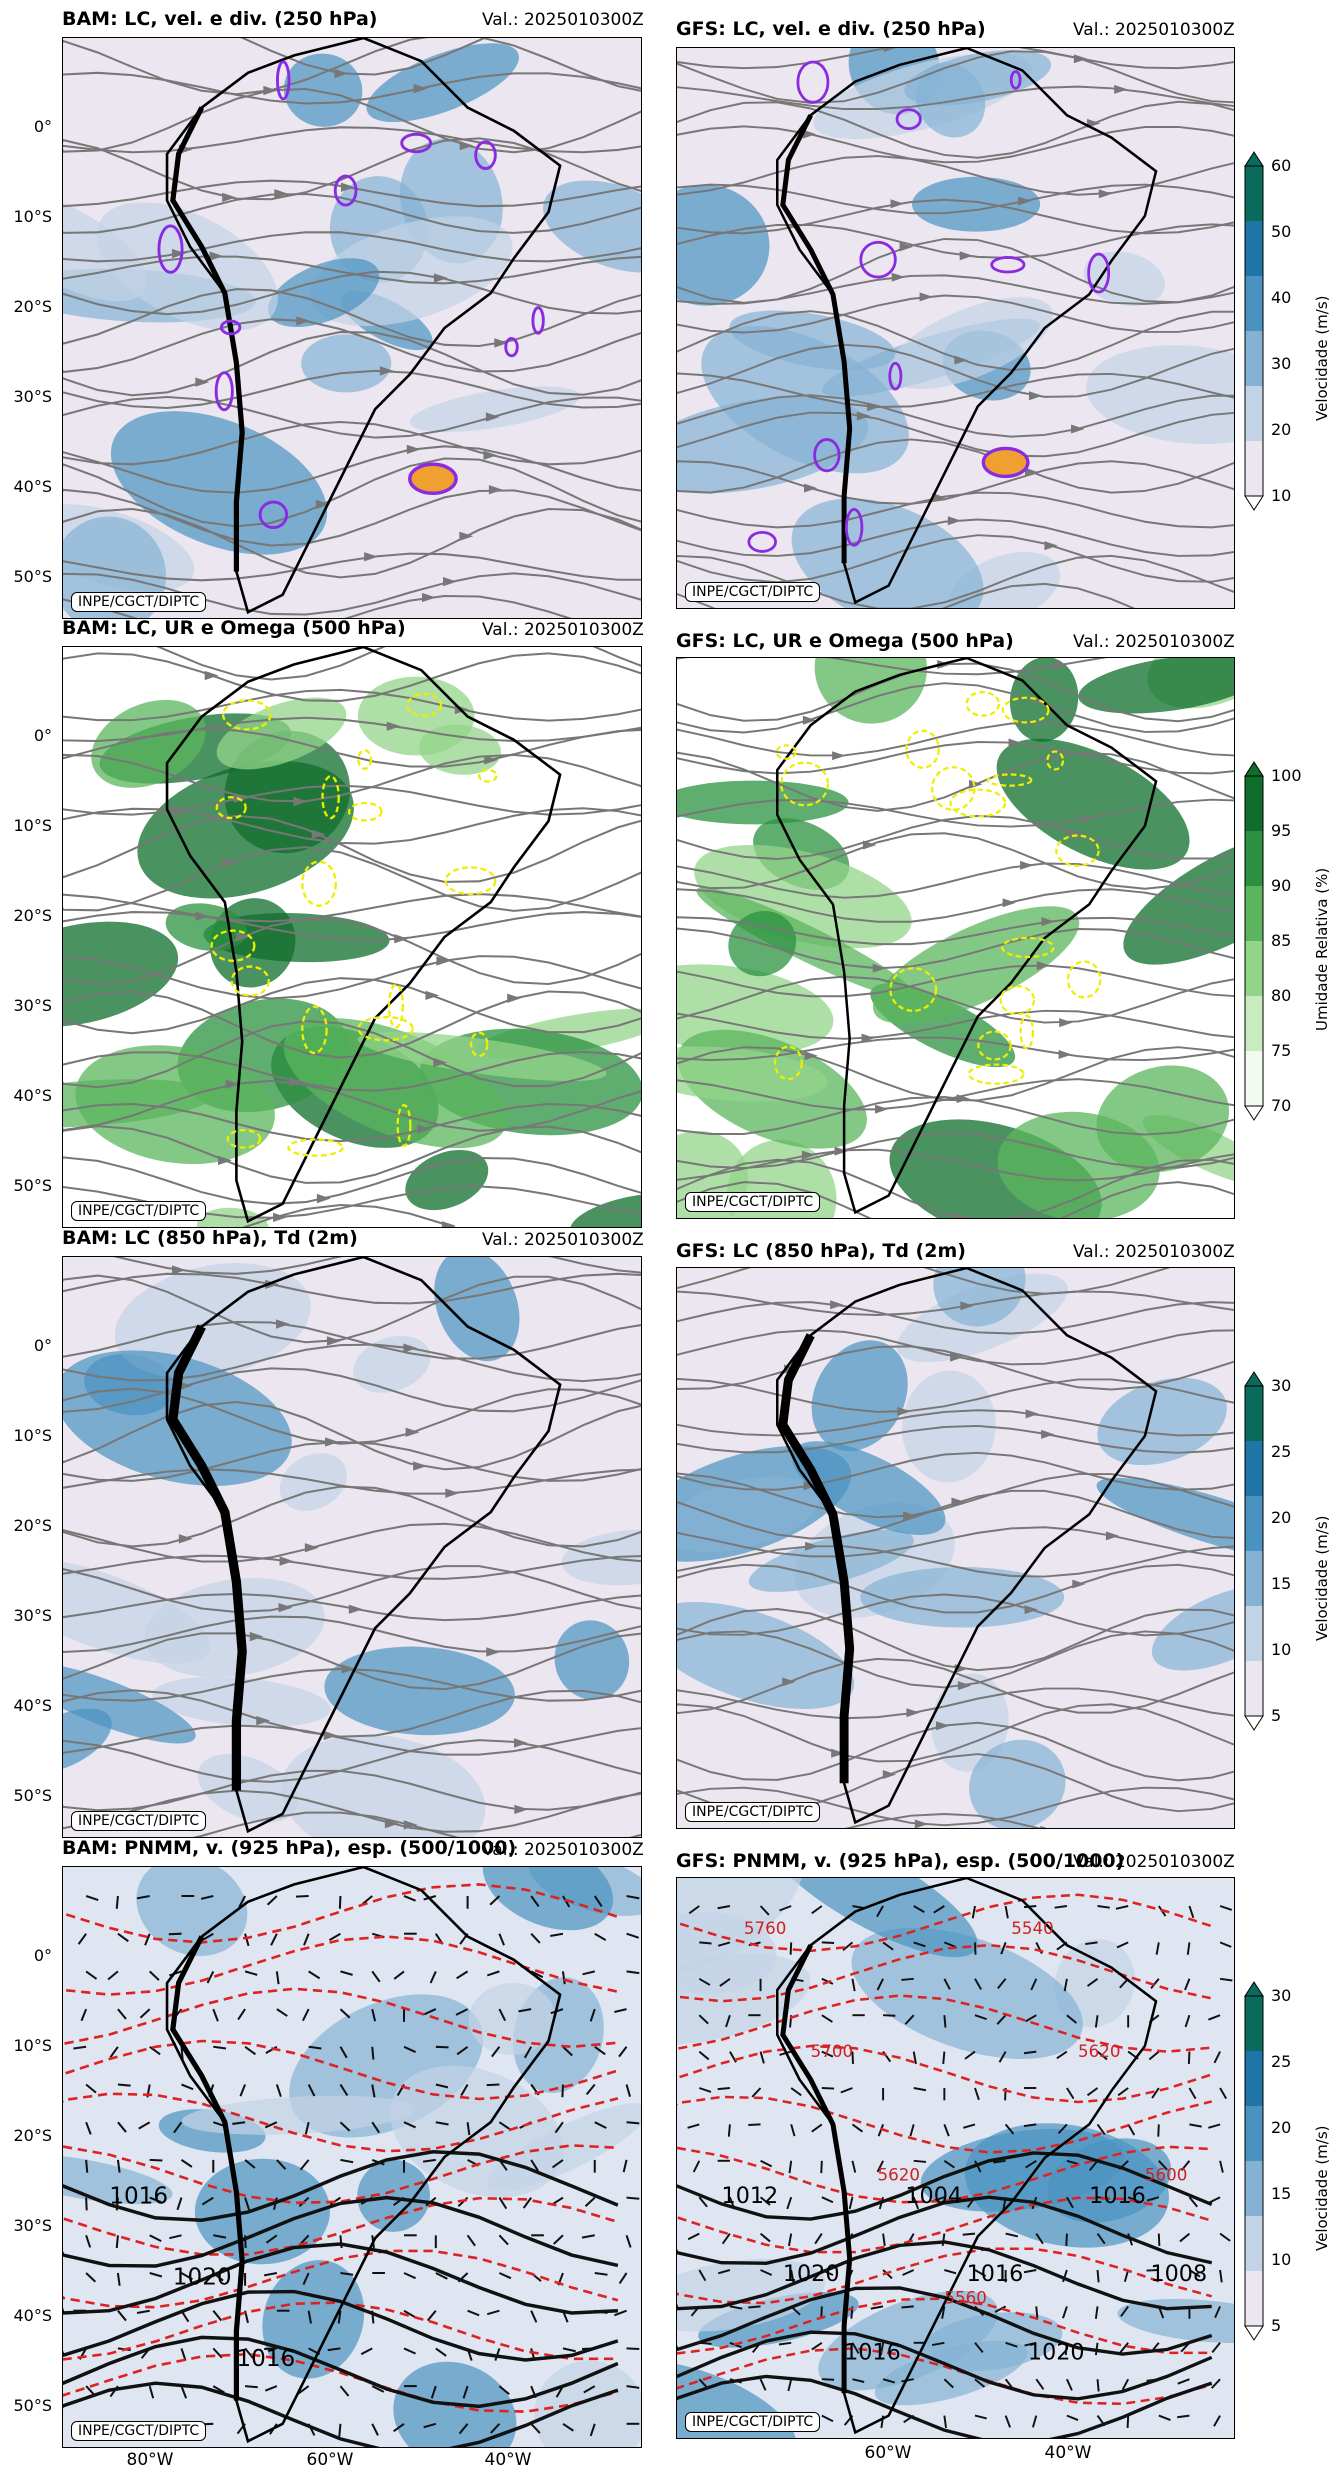  Describe the element at coordinates (888, 2453) in the screenshot. I see `longitude-tick-label: 60°W` at that location.